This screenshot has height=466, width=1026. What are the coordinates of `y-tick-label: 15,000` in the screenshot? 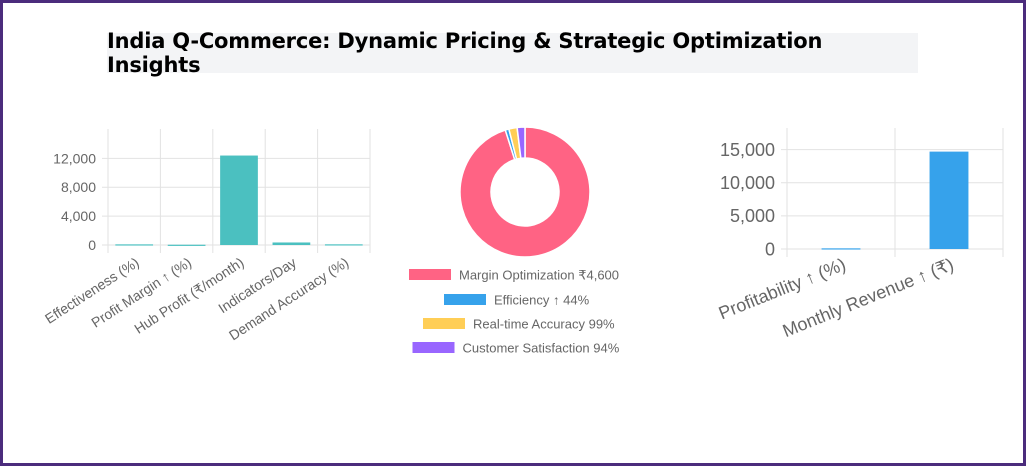 It's located at (747, 150).